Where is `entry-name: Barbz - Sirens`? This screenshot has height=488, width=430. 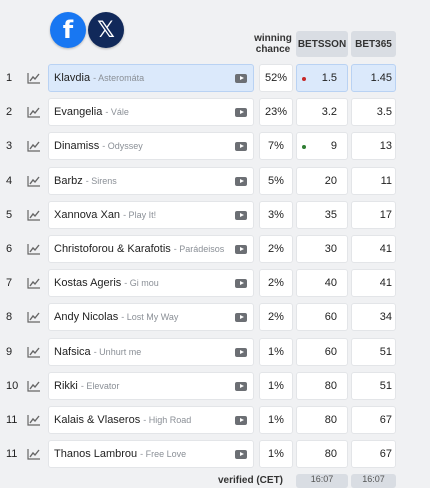
entry-name: Barbz - Sirens is located at coordinates (151, 180).